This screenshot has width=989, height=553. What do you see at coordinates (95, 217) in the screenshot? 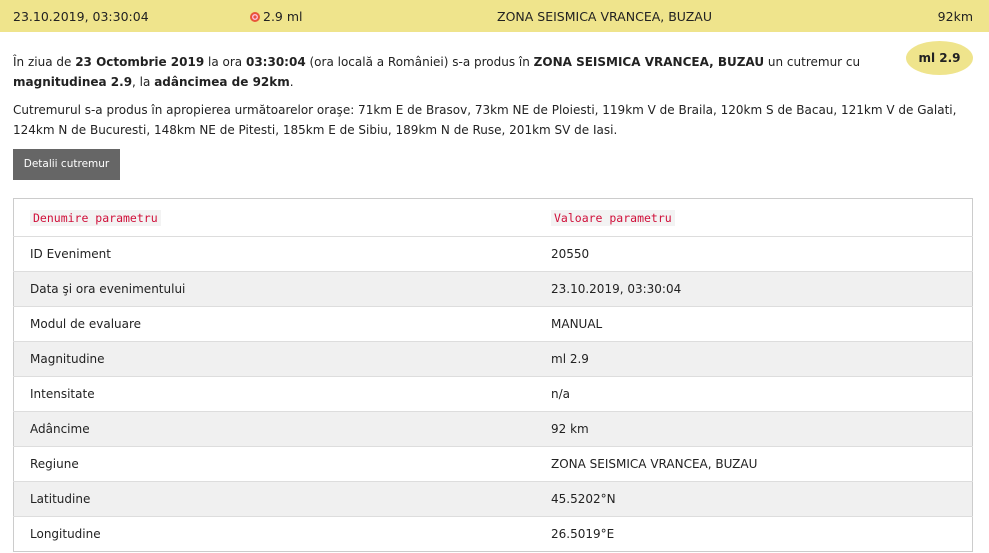
I see `header-name-label: Denumire parametru` at bounding box center [95, 217].